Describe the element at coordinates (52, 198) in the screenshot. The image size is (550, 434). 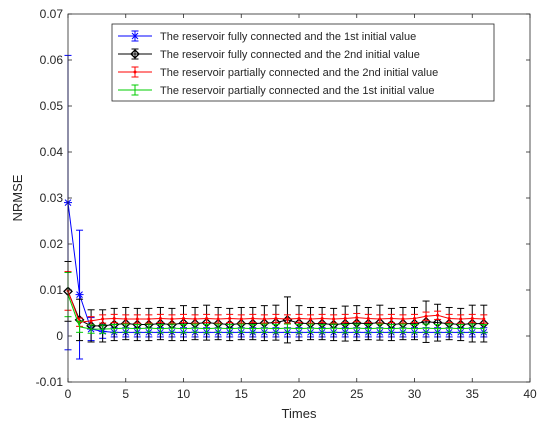
I see `y-tick-label: 0.03` at that location.